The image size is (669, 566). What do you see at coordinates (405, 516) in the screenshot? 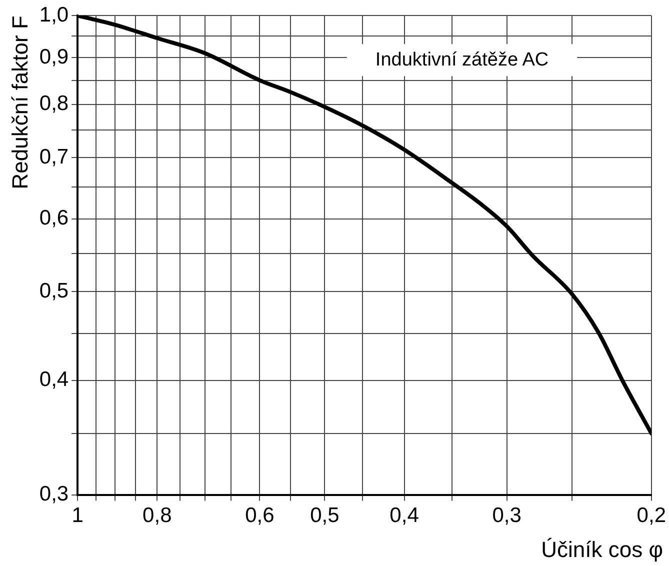
I see `x-tick-label: 0,4` at bounding box center [405, 516].